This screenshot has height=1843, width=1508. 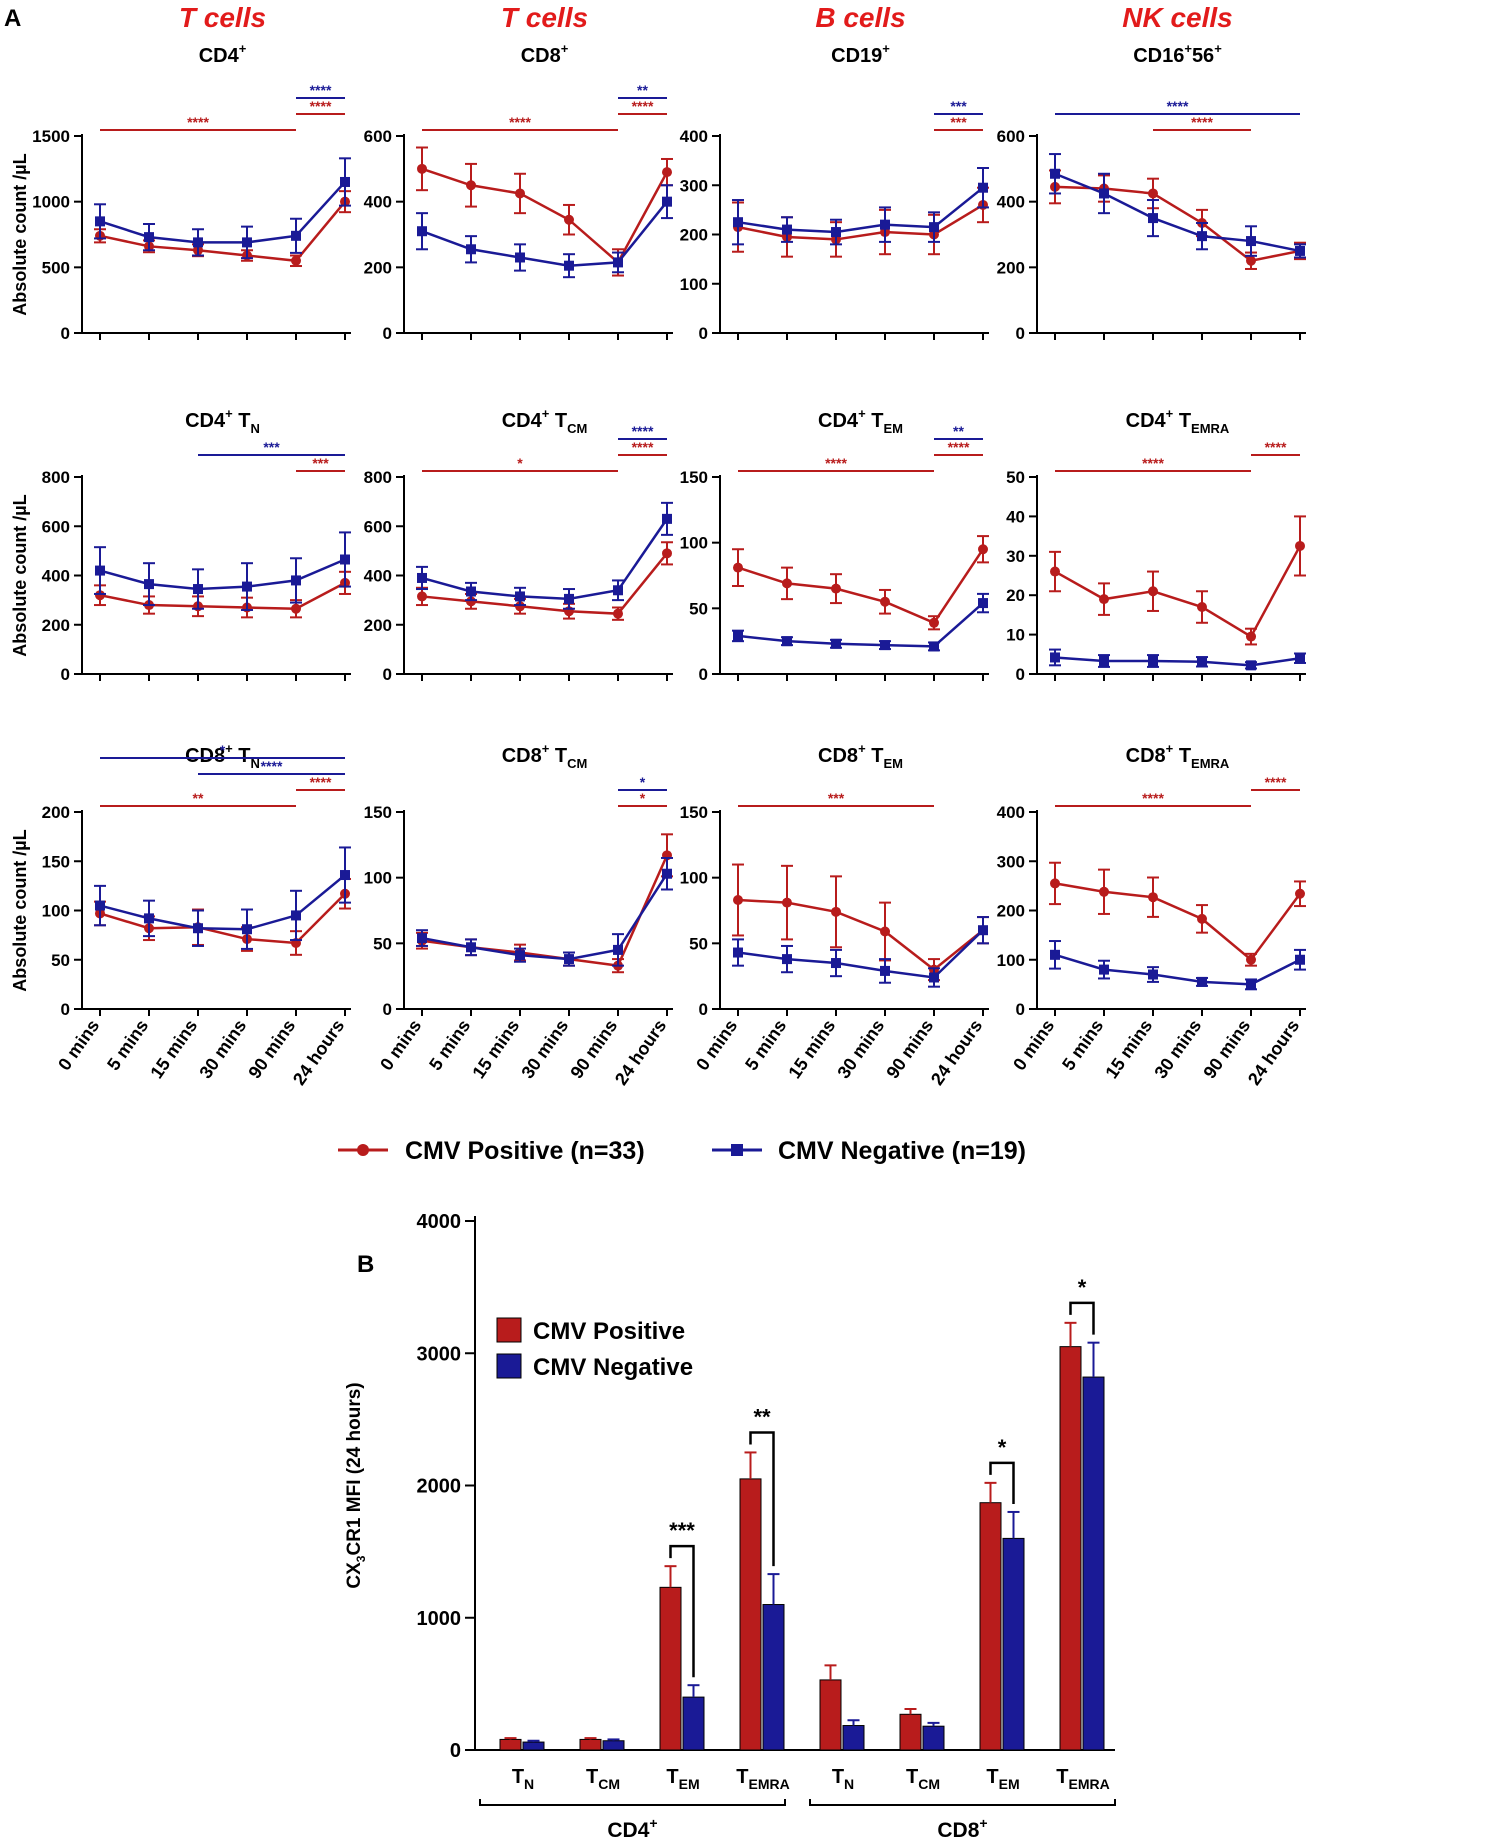 What do you see at coordinates (382, 943) in the screenshot?
I see `y-tick-label: 50` at bounding box center [382, 943].